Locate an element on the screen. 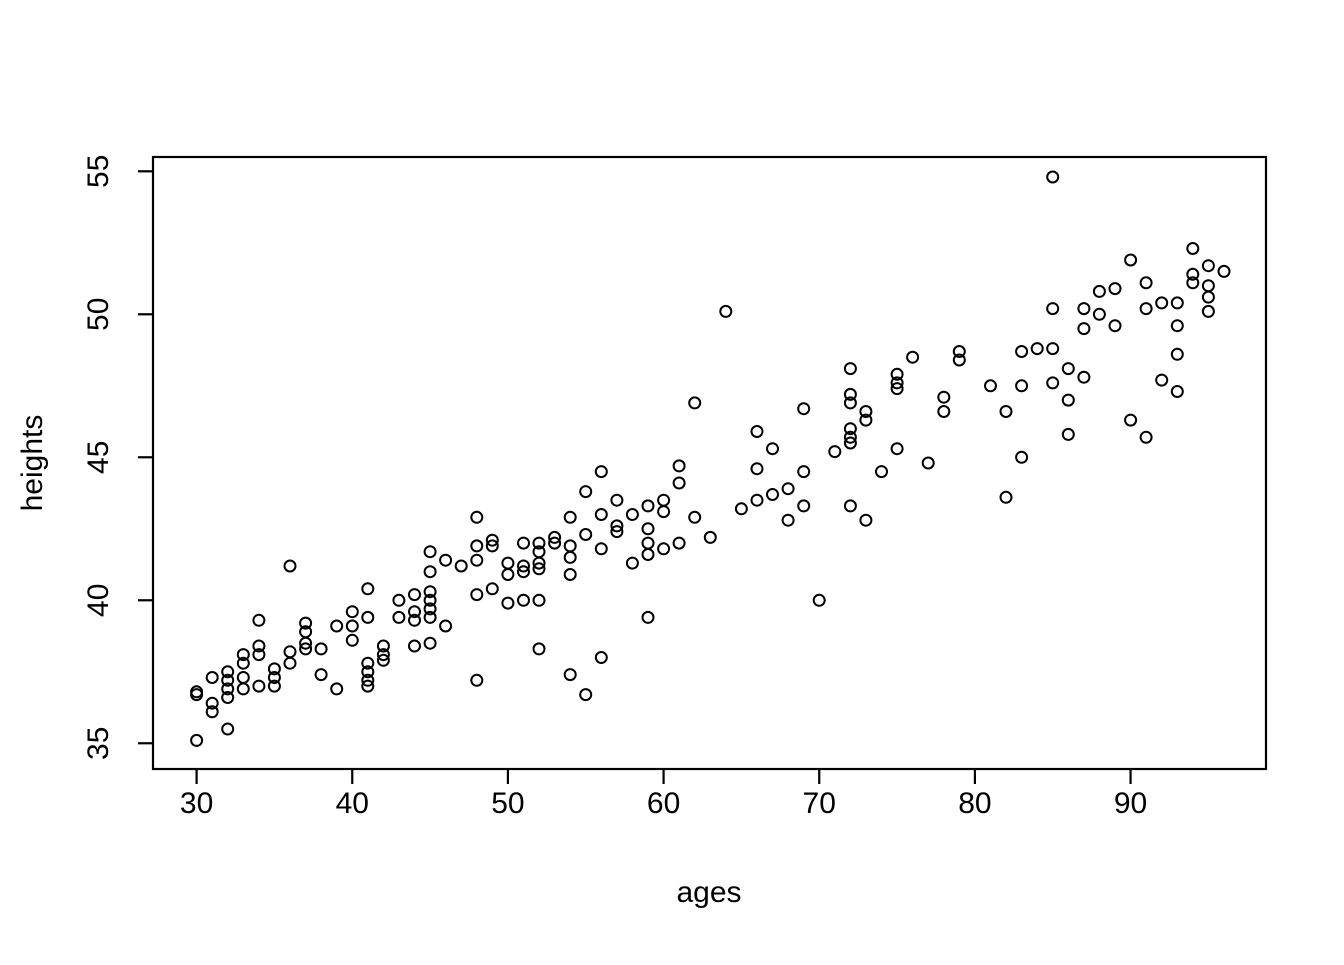  x-tick-label: 90 is located at coordinates (1130, 803).